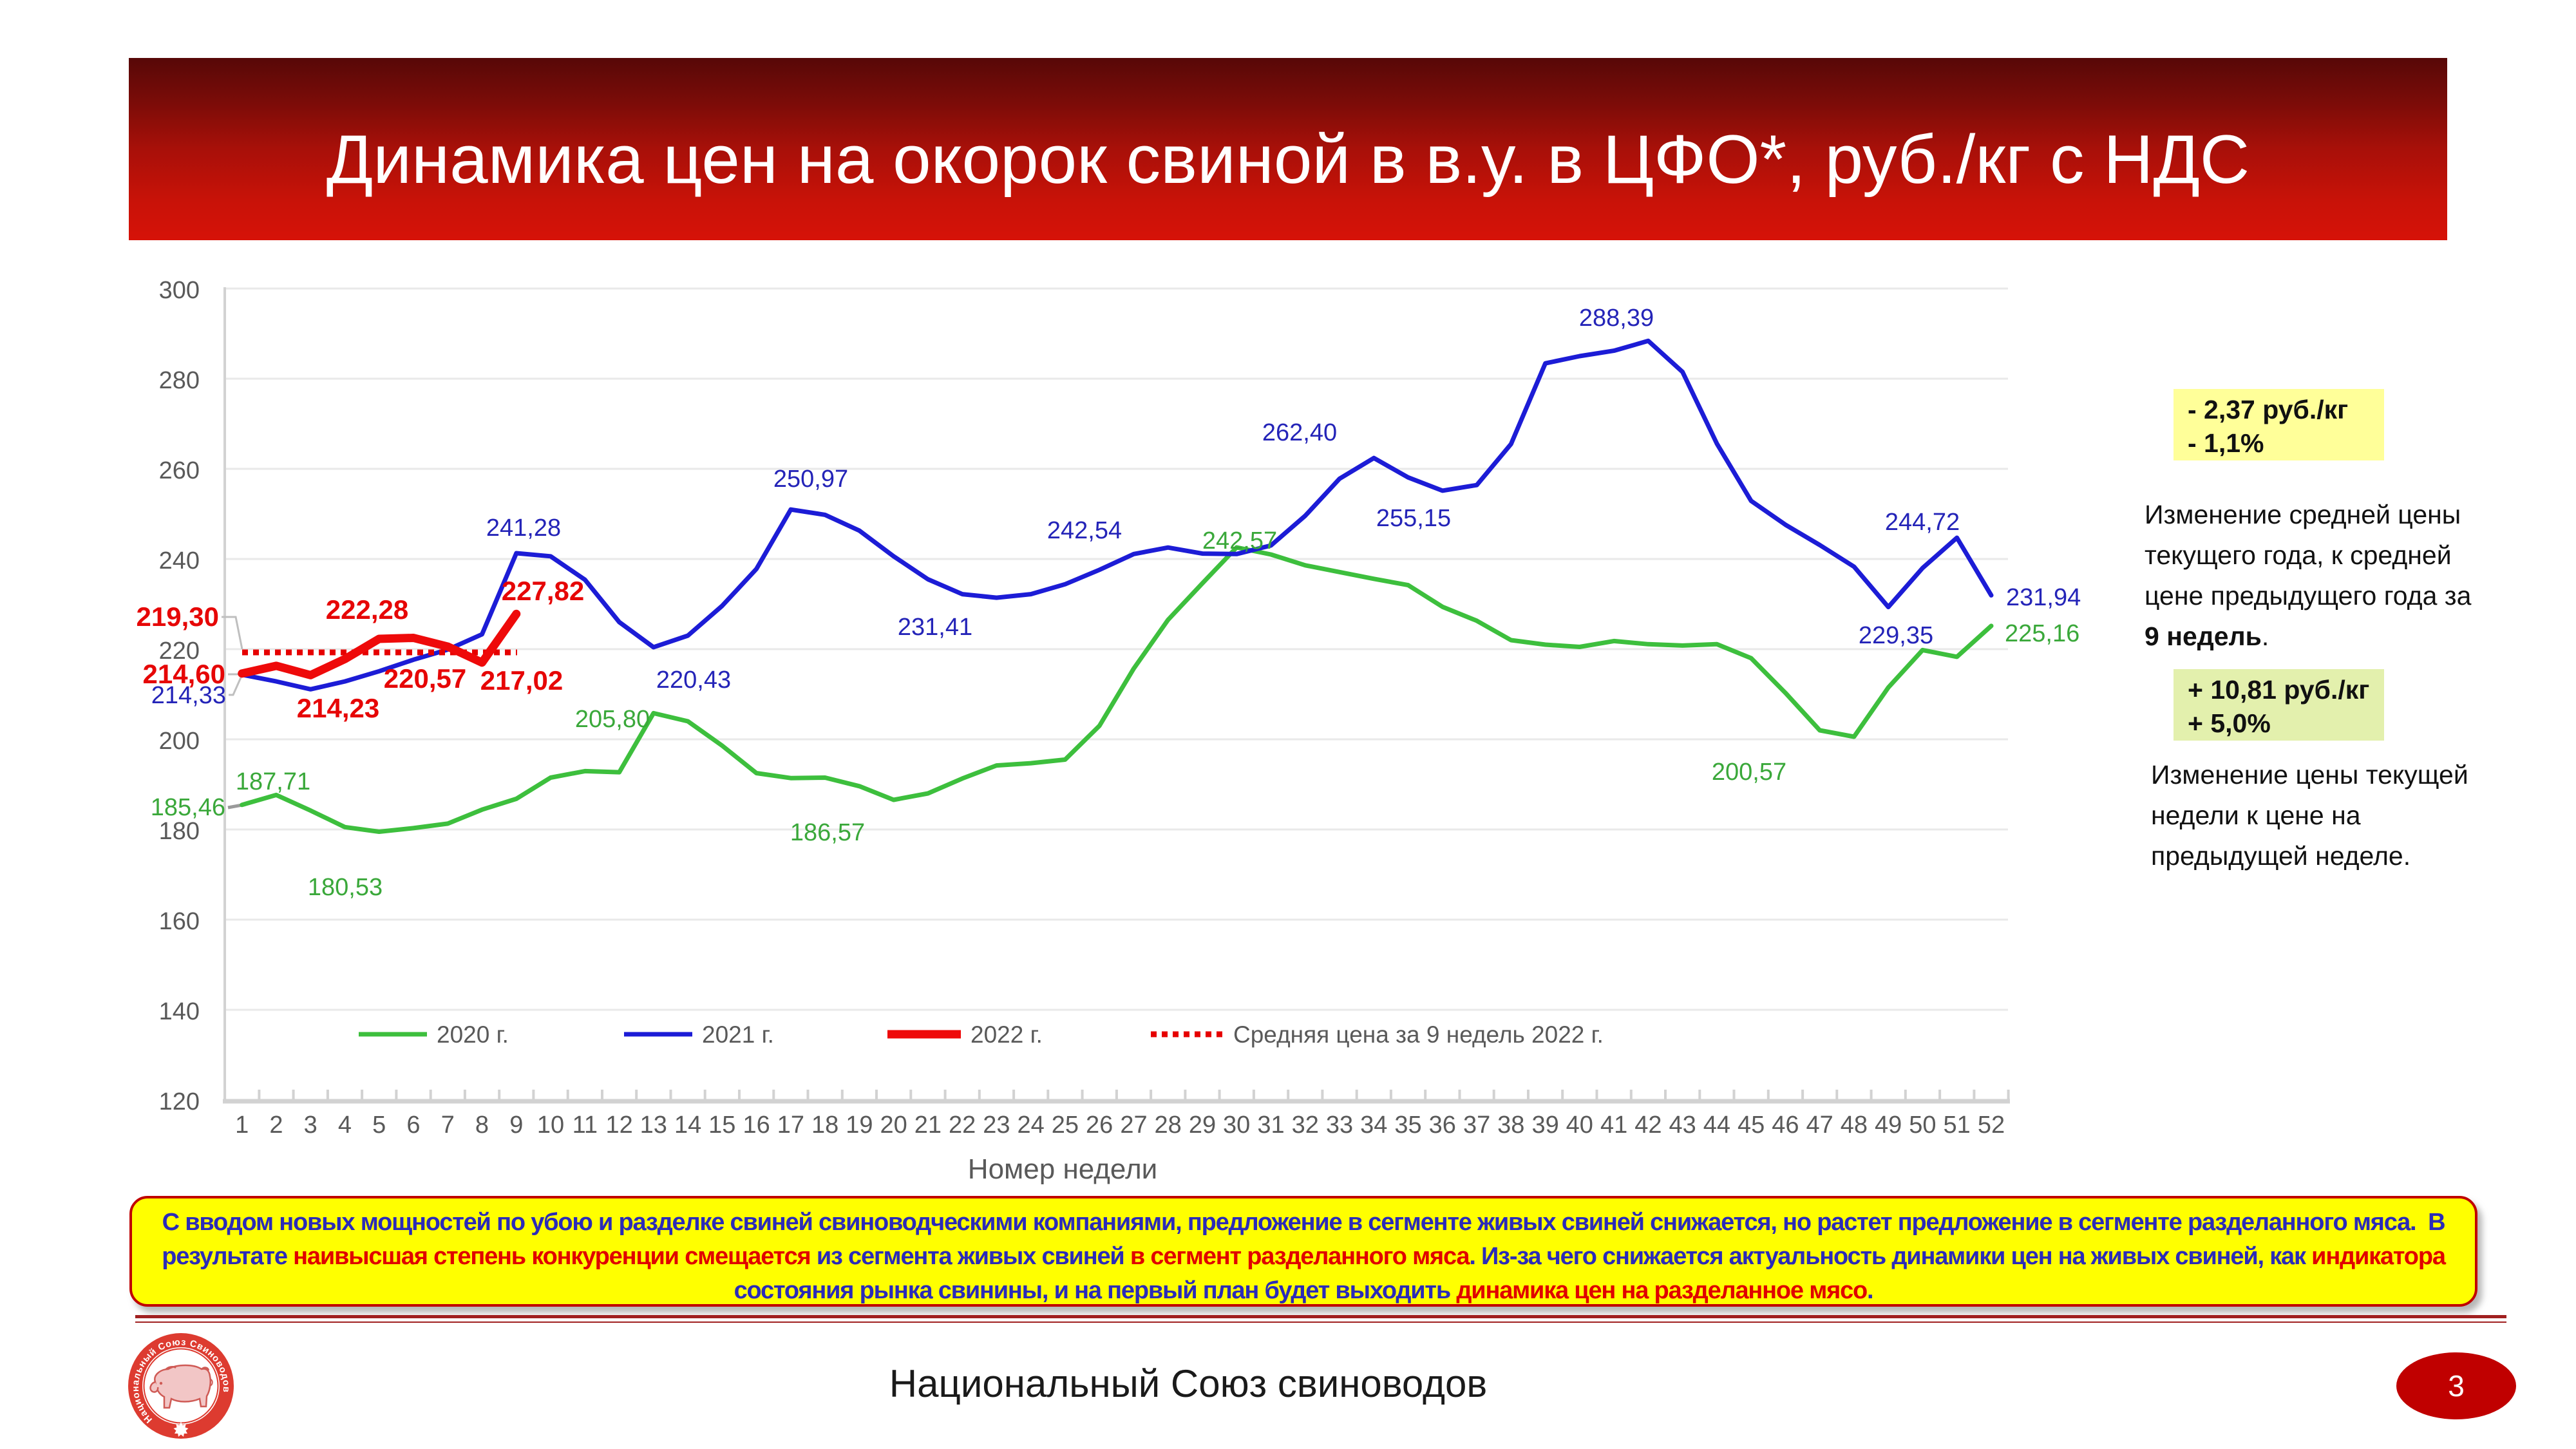 This screenshot has width=2576, height=1449. I want to click on svg-text: 27, so click(1133, 1125).